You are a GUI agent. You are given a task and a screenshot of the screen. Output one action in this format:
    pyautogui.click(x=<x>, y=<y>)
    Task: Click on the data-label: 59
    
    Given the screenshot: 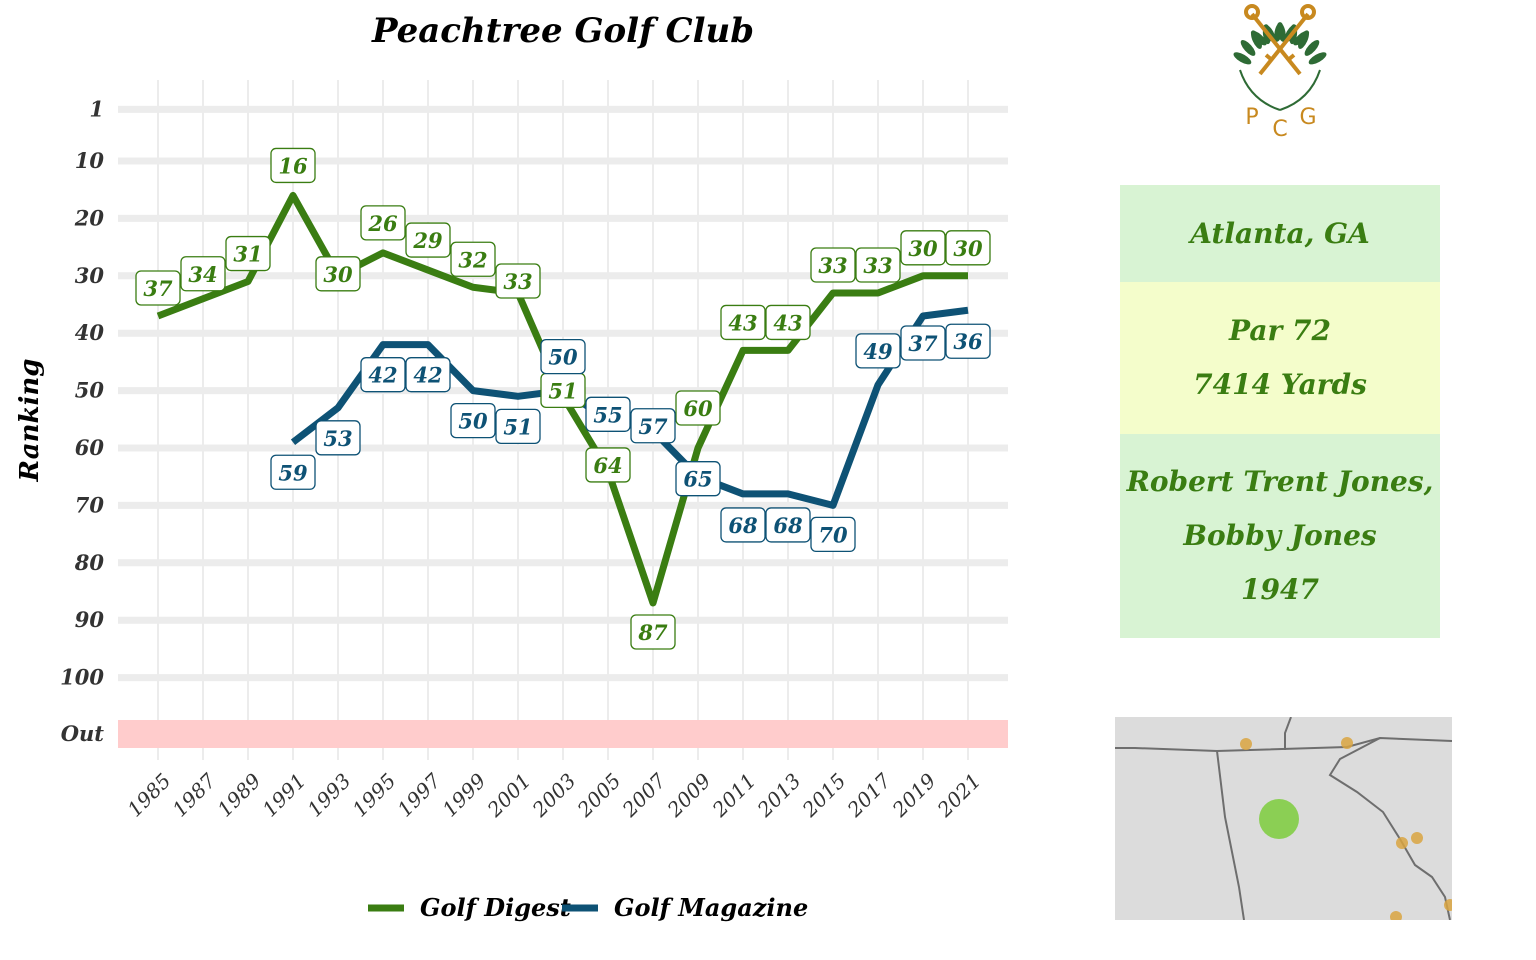 What is the action you would take?
    pyautogui.click(x=293, y=472)
    